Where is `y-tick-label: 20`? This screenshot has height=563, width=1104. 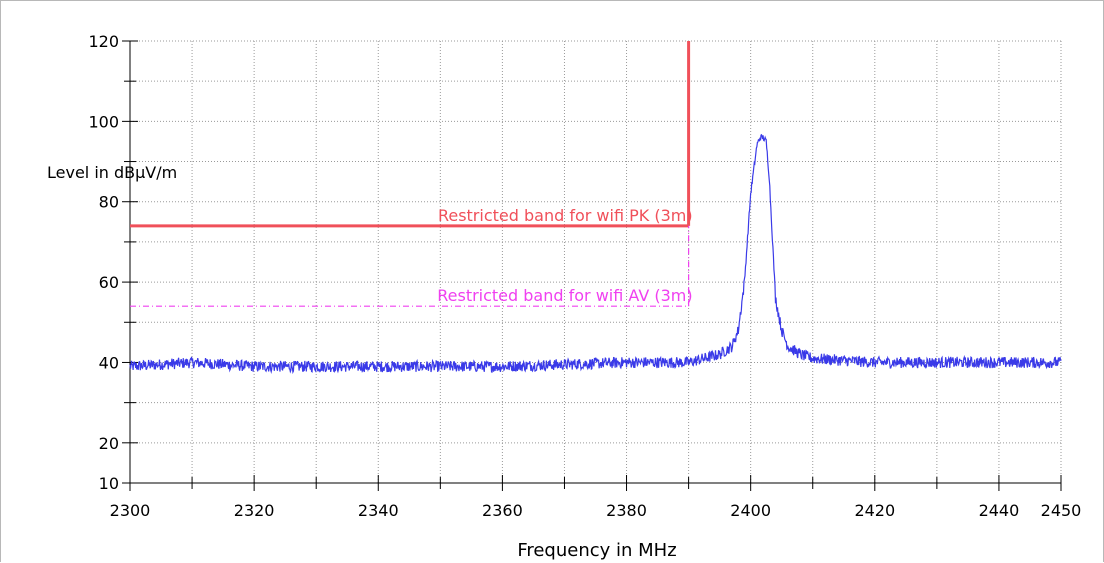
y-tick-label: 20 is located at coordinates (109, 443).